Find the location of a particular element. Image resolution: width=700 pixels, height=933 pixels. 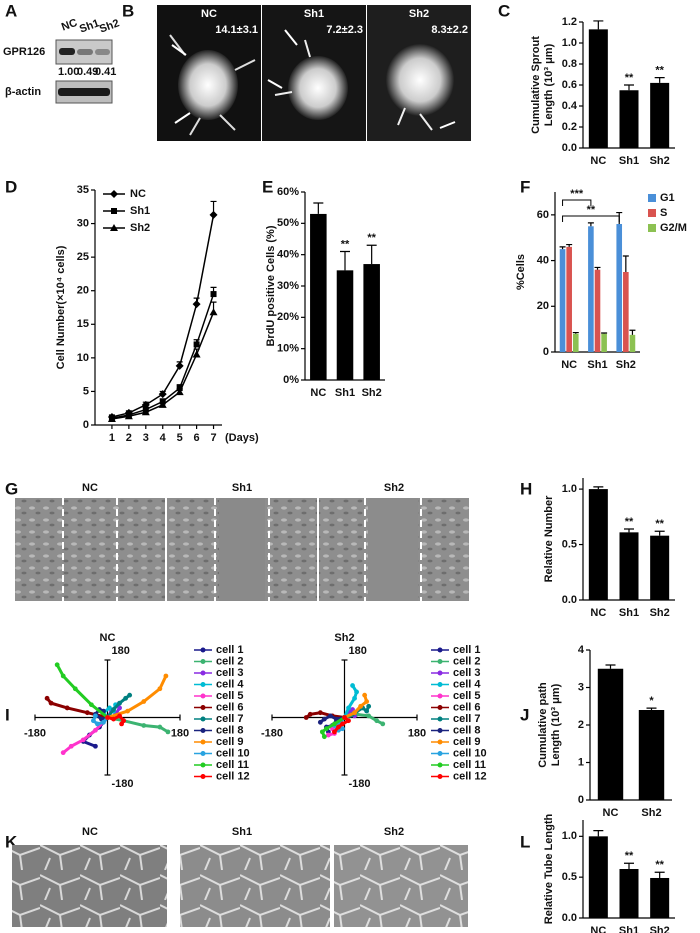

band is located at coordinates (84, 92).